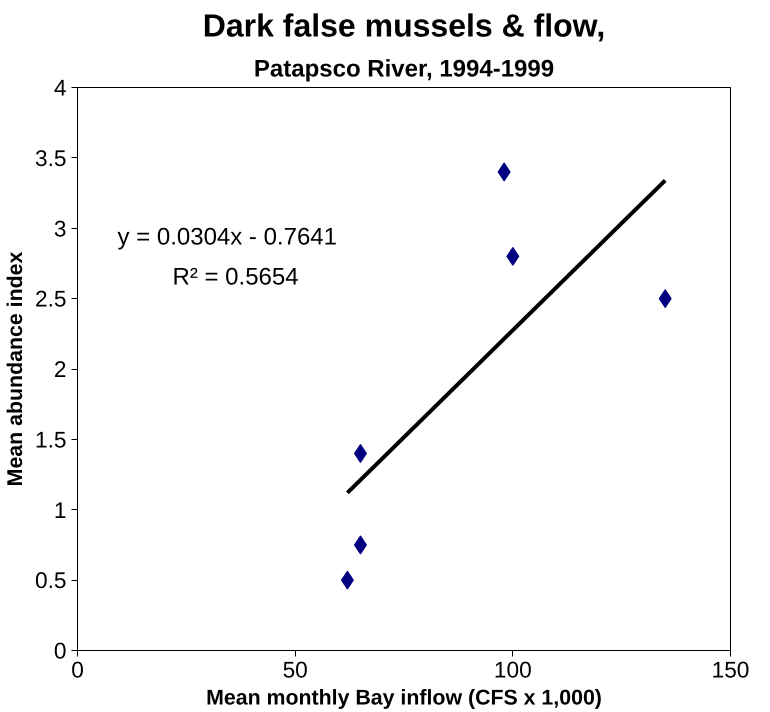  I want to click on x-tick-label: 100, so click(513, 669).